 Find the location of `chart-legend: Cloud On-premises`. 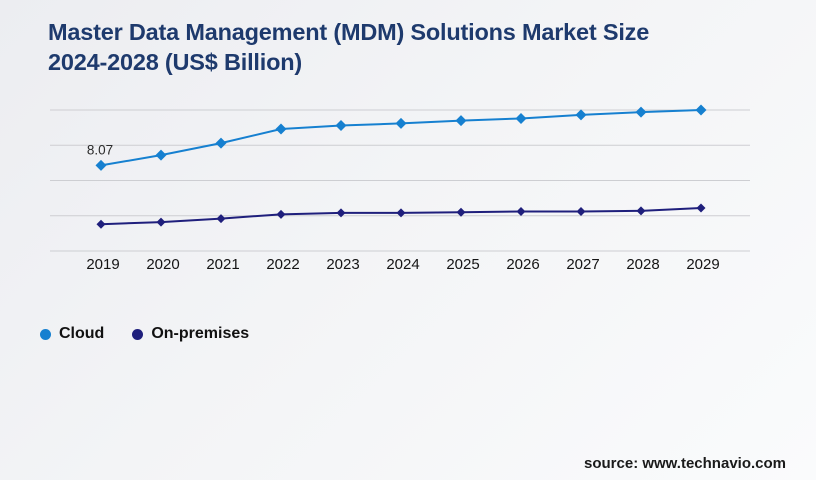

chart-legend: Cloud On-premises is located at coordinates (144, 334).